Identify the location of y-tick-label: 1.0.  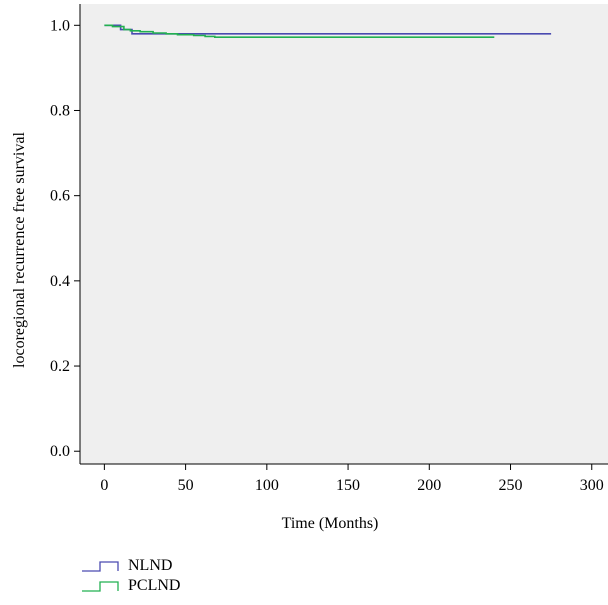
(60, 25).